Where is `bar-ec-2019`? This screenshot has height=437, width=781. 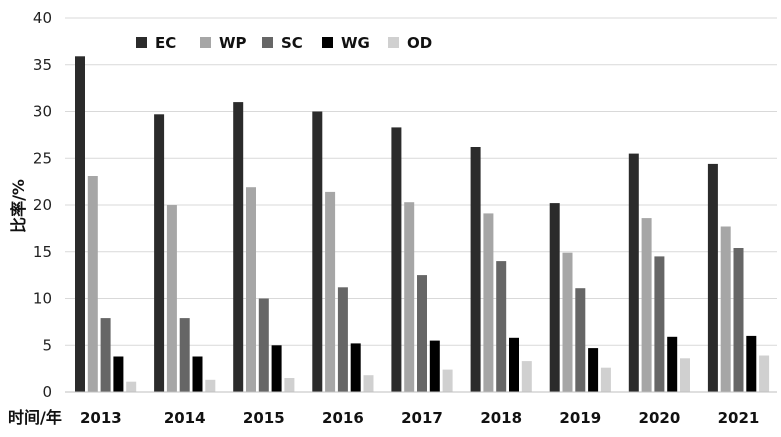
bar-ec-2019 is located at coordinates (554, 297).